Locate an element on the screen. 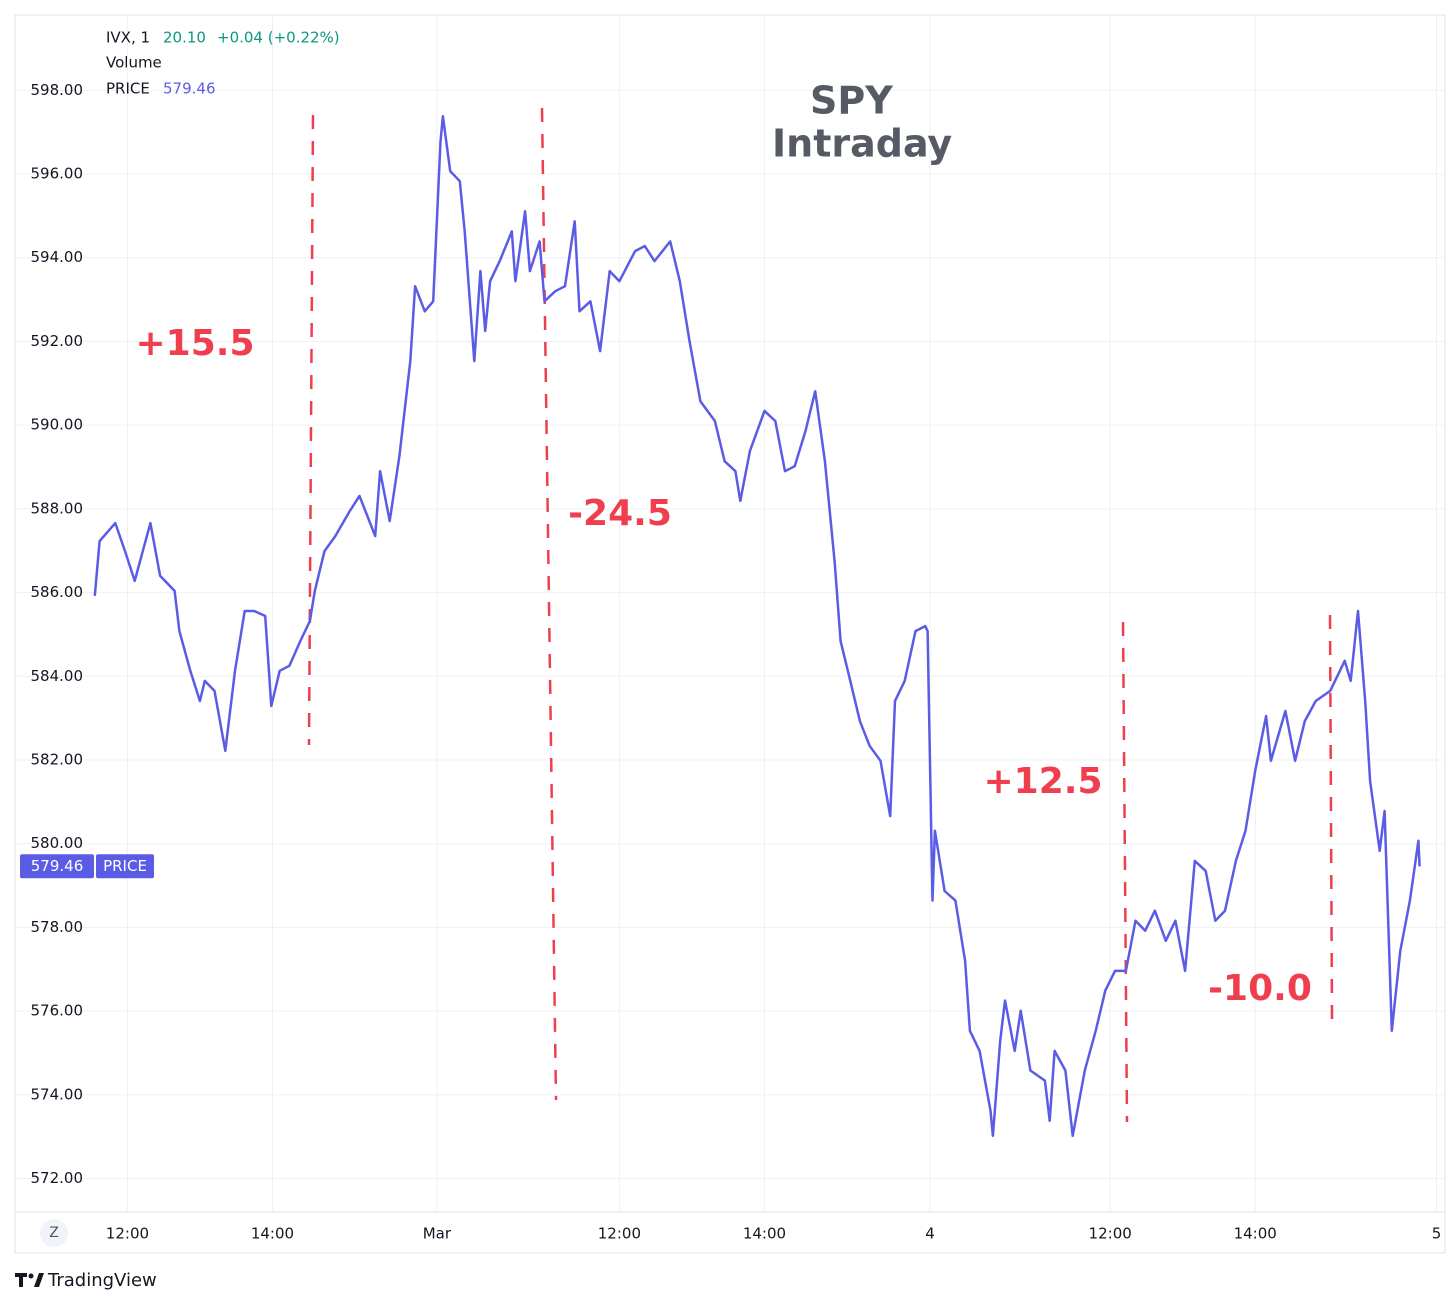 Image resolution: width=1456 pixels, height=1306 pixels. last-value-label: 579.46 is located at coordinates (57, 866).